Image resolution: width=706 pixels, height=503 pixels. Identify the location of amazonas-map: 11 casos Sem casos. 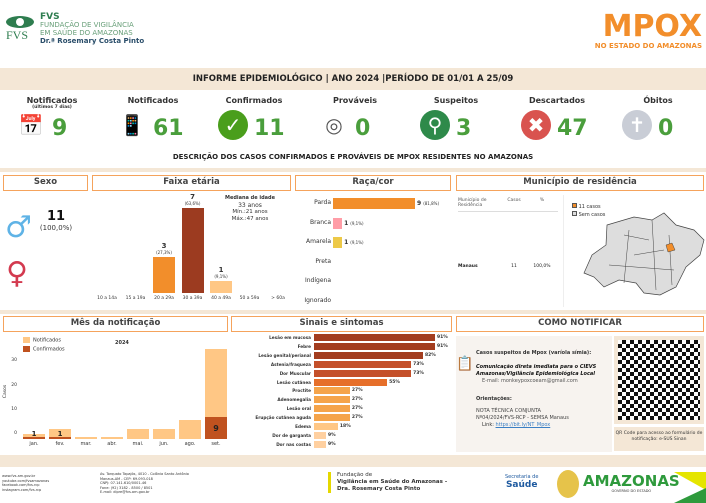
(634, 251).